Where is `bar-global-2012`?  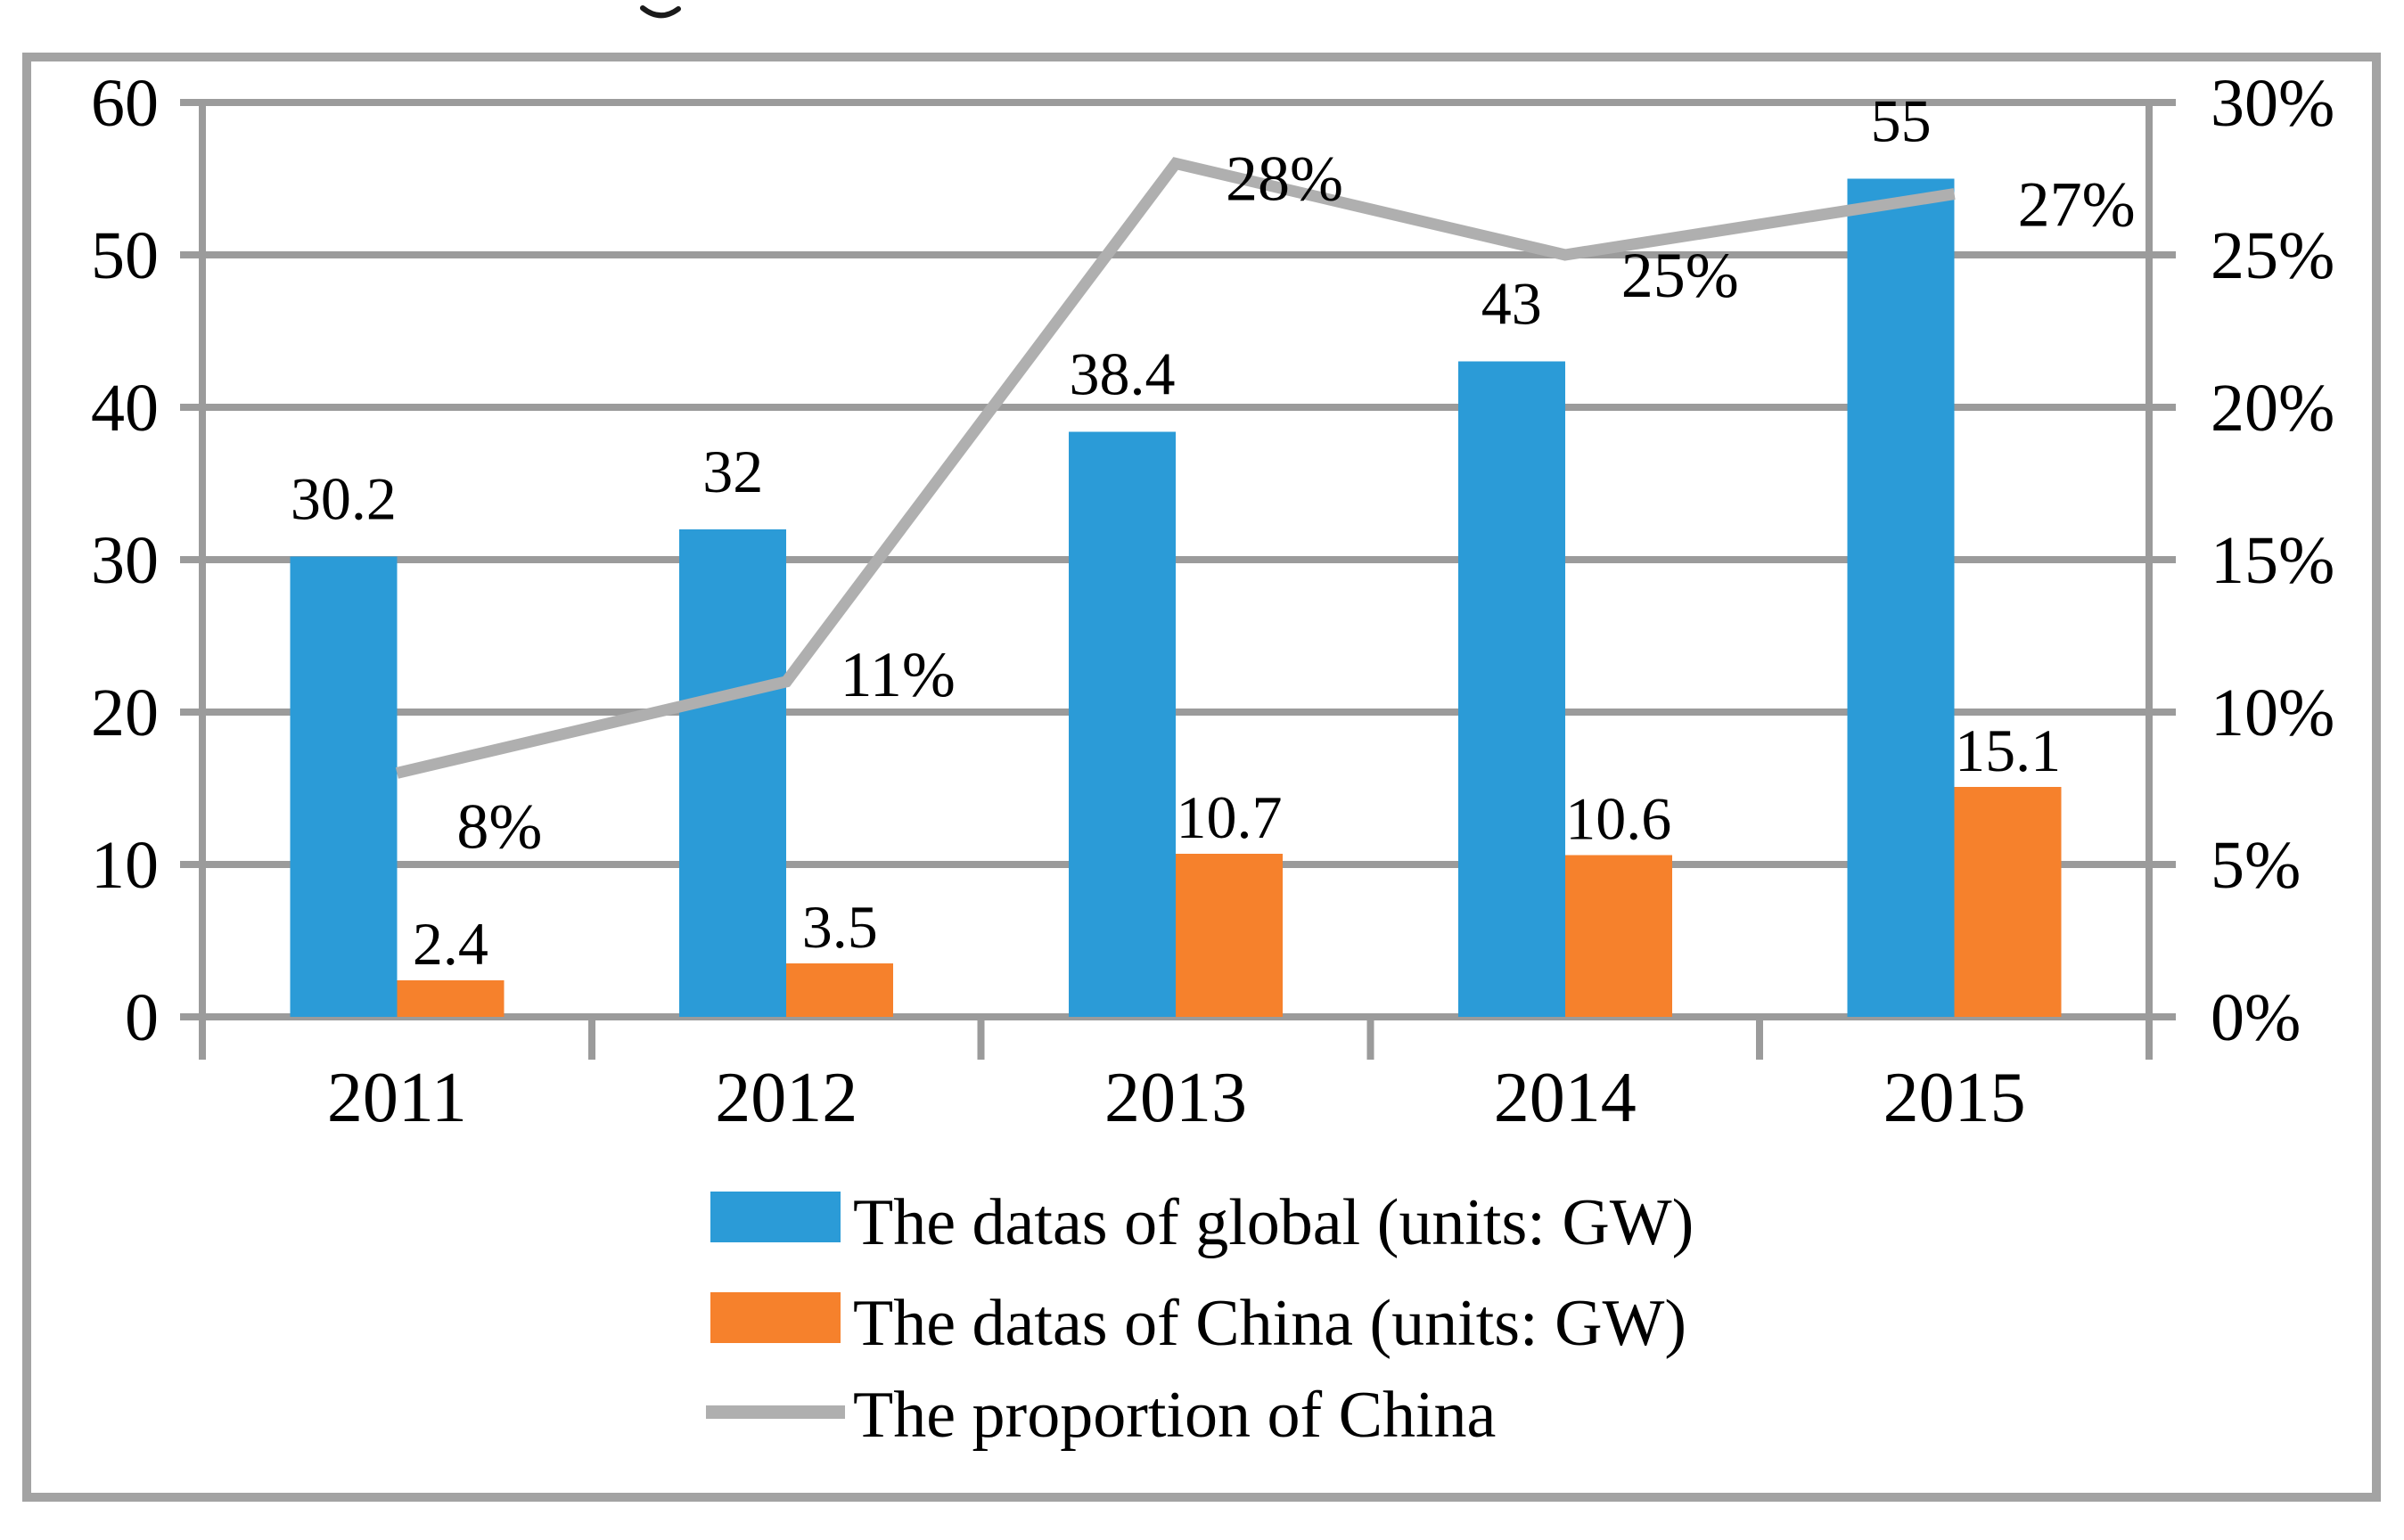
bar-global-2012 is located at coordinates (733, 772).